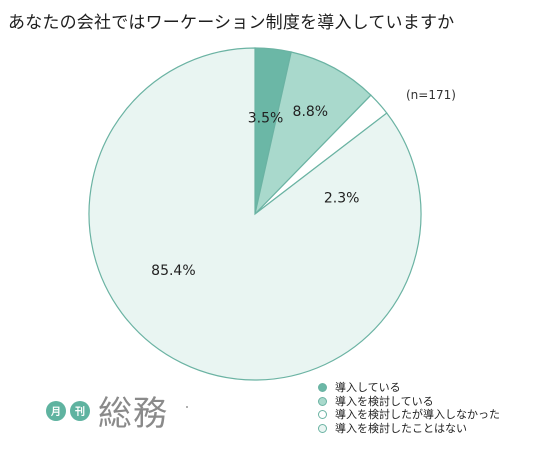 The height and width of the screenshot is (449, 539). I want to click on slice-label-2: 2.3%, so click(342, 199).